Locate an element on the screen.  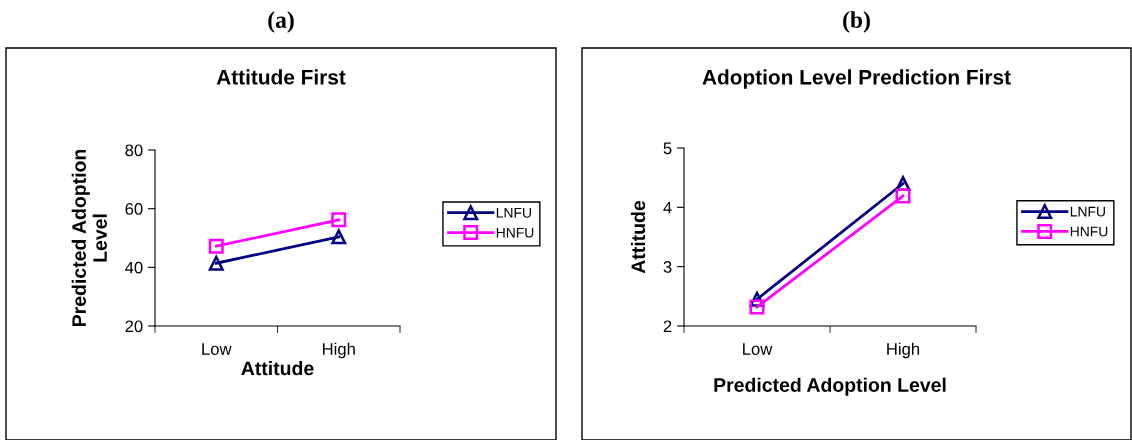
chart-subtitle: (a) is located at coordinates (281, 22).